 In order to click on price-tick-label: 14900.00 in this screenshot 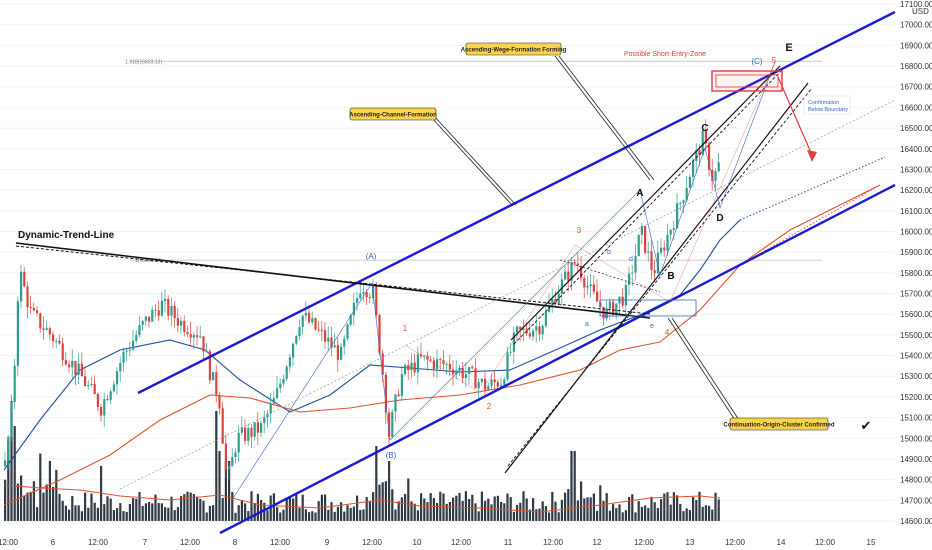, I will do `click(916, 459)`.